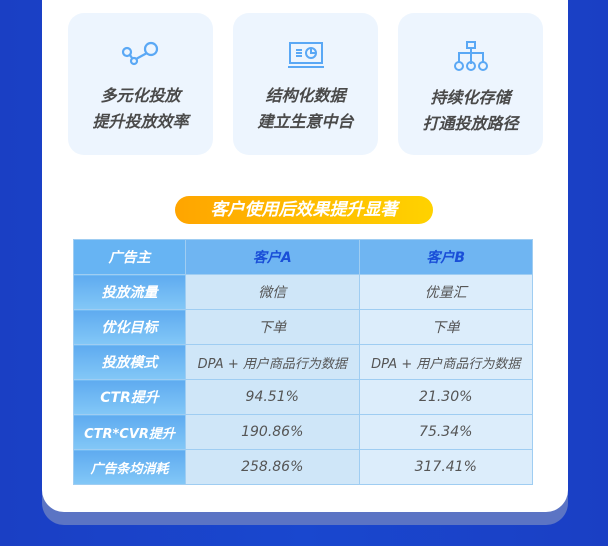 The width and height of the screenshot is (608, 546). I want to click on cell-client-b: 317.41%, so click(445, 467).